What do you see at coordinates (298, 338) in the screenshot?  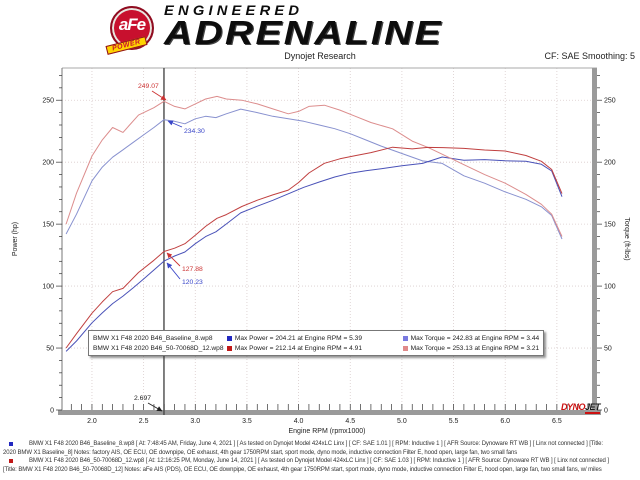 I see `baseline-max-power: Max Power = 204.21 at Engine RPM = 5.39` at bounding box center [298, 338].